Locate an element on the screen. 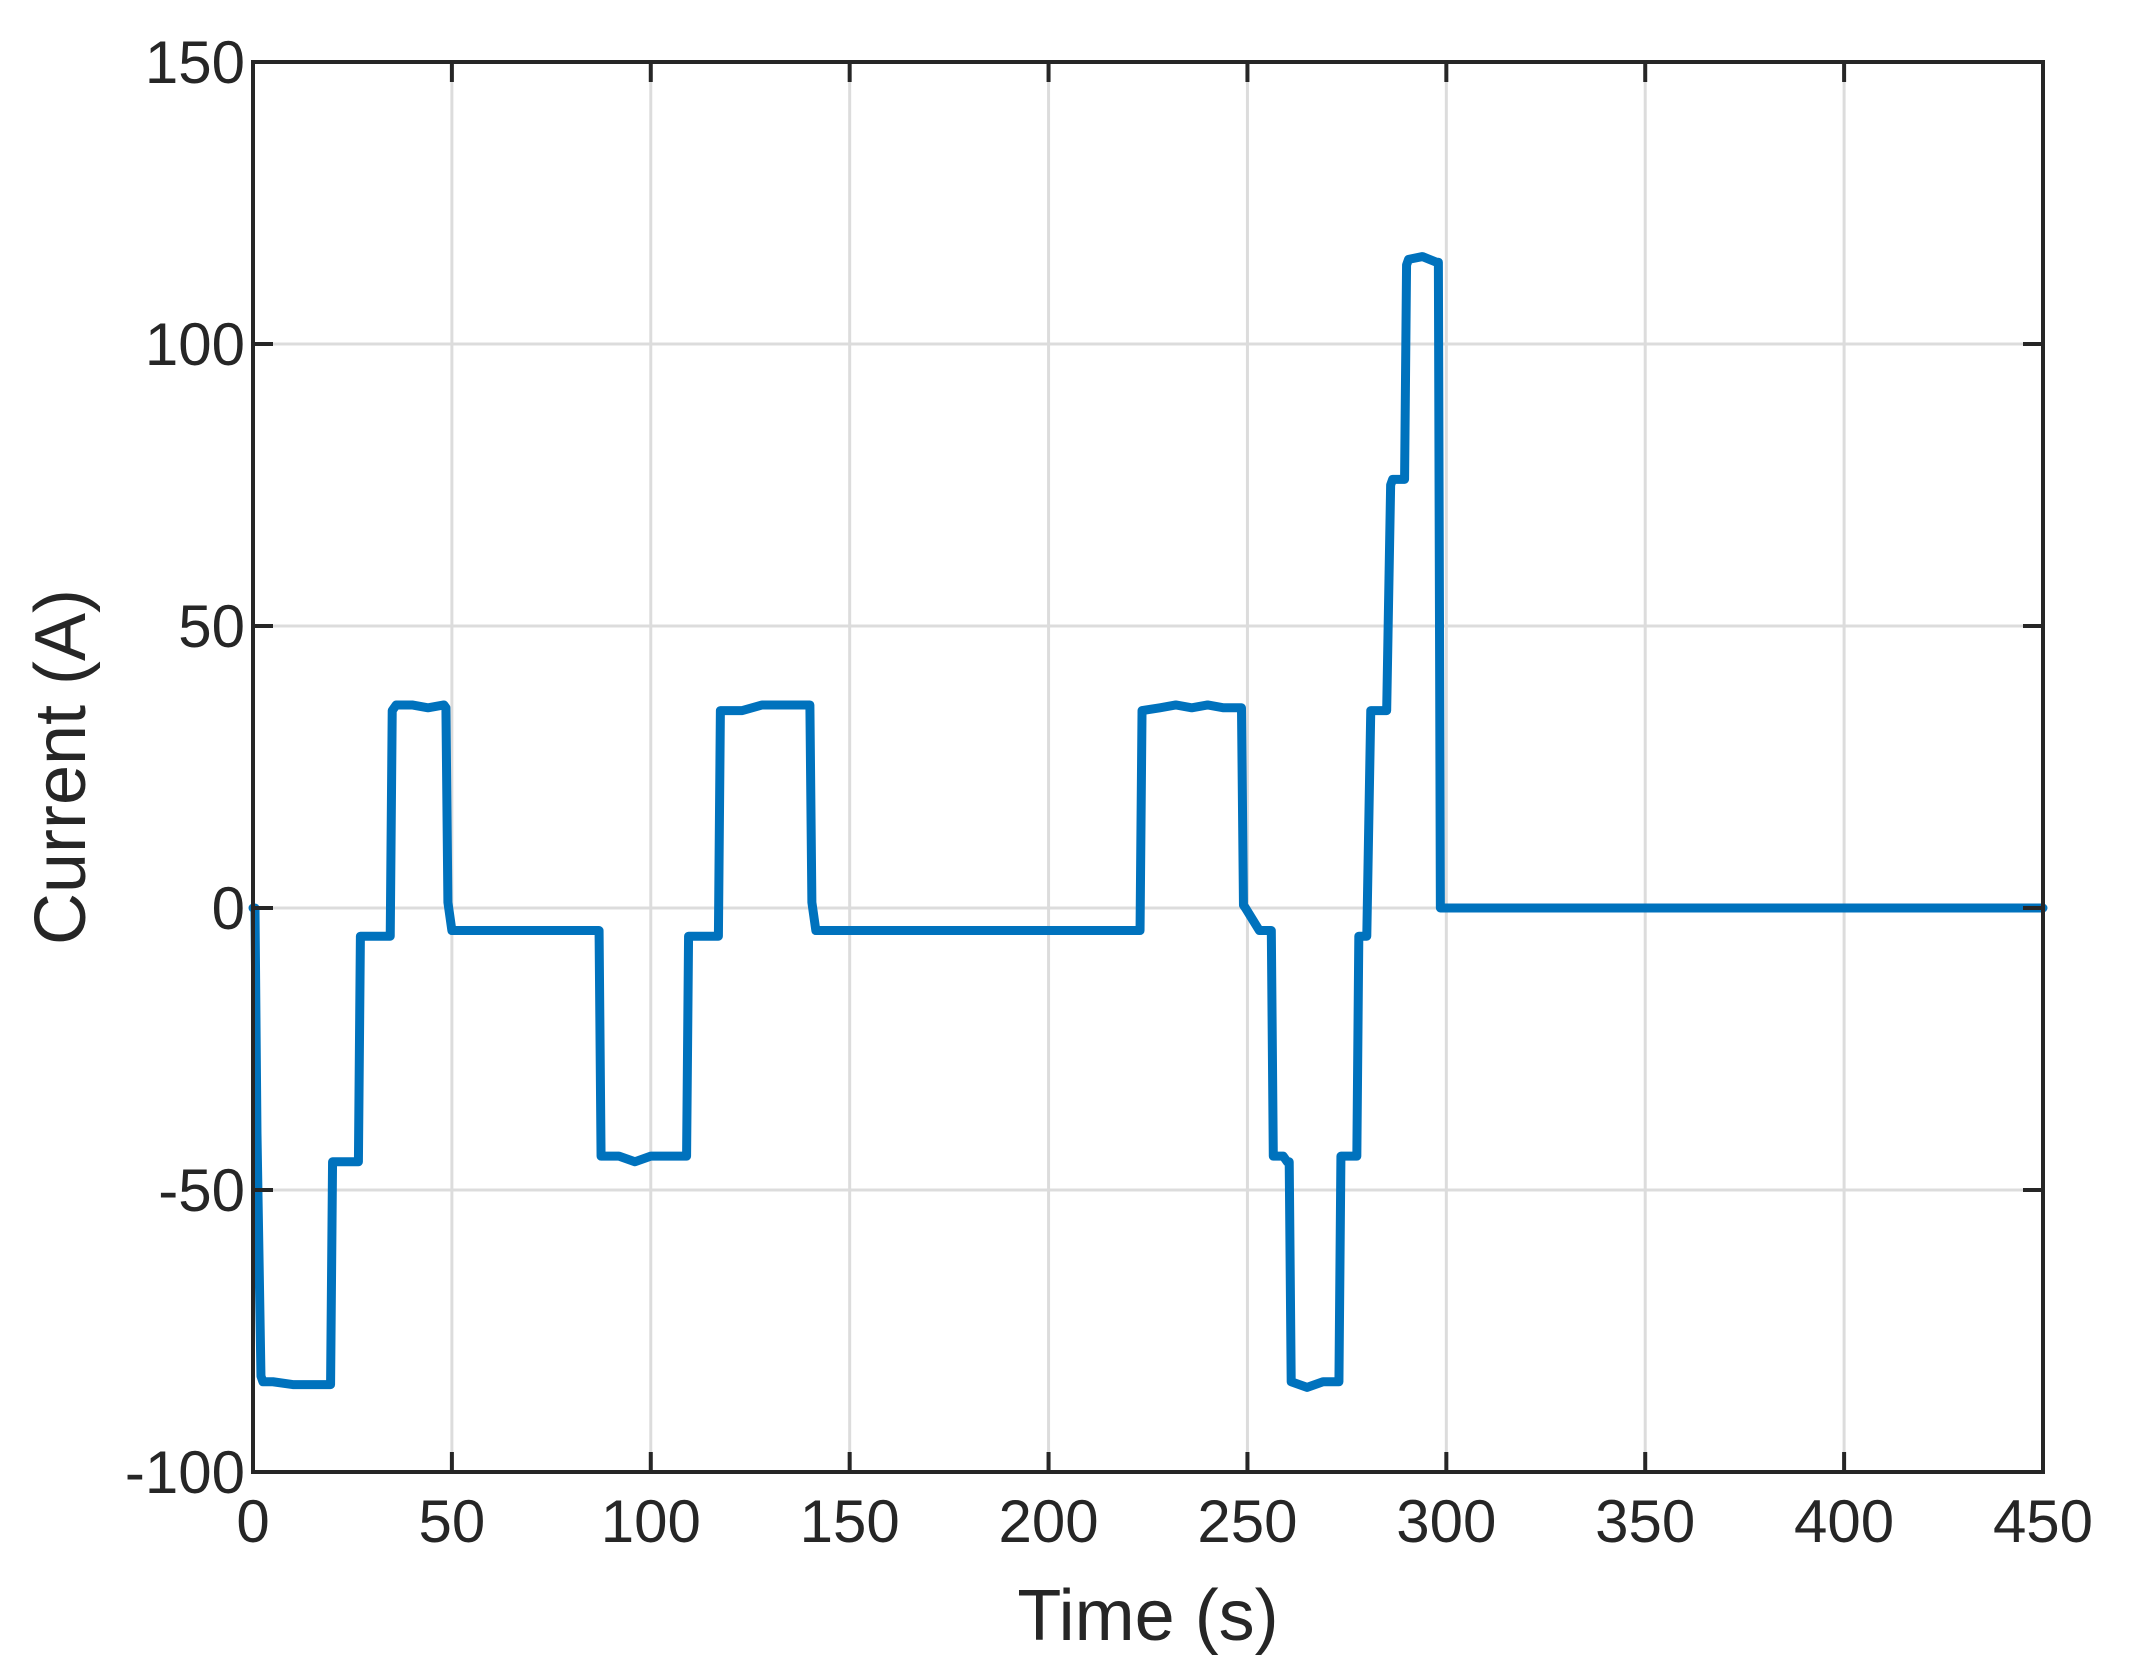 The width and height of the screenshot is (2138, 1679). y-tick-label: 0 is located at coordinates (228, 908).